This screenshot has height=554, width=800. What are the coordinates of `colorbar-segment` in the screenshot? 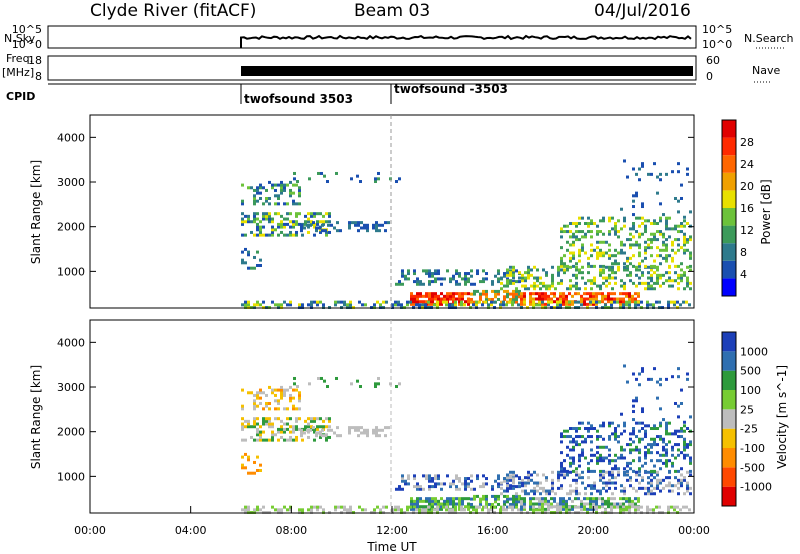 It's located at (729, 252).